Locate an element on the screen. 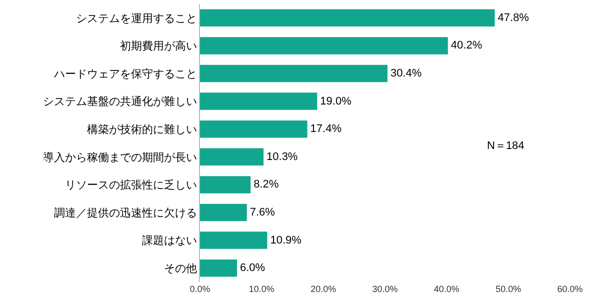  x-tick-label: 30.0% is located at coordinates (385, 289).